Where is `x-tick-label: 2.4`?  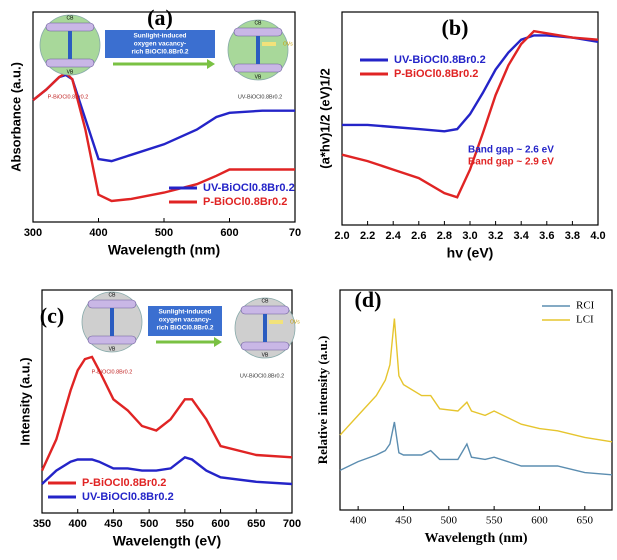
x-tick-label: 2.4 is located at coordinates (394, 236).